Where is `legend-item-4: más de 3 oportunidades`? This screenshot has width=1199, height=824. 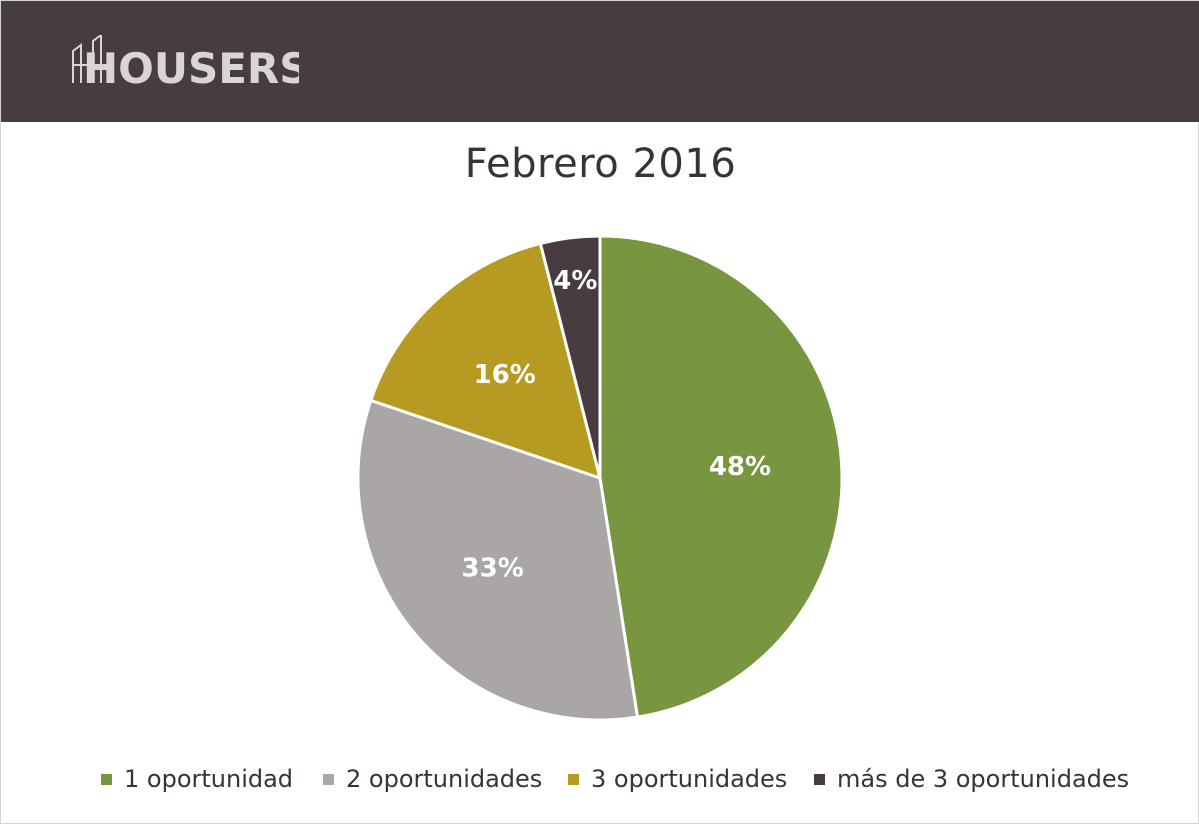 legend-item-4: más de 3 oportunidades is located at coordinates (971, 779).